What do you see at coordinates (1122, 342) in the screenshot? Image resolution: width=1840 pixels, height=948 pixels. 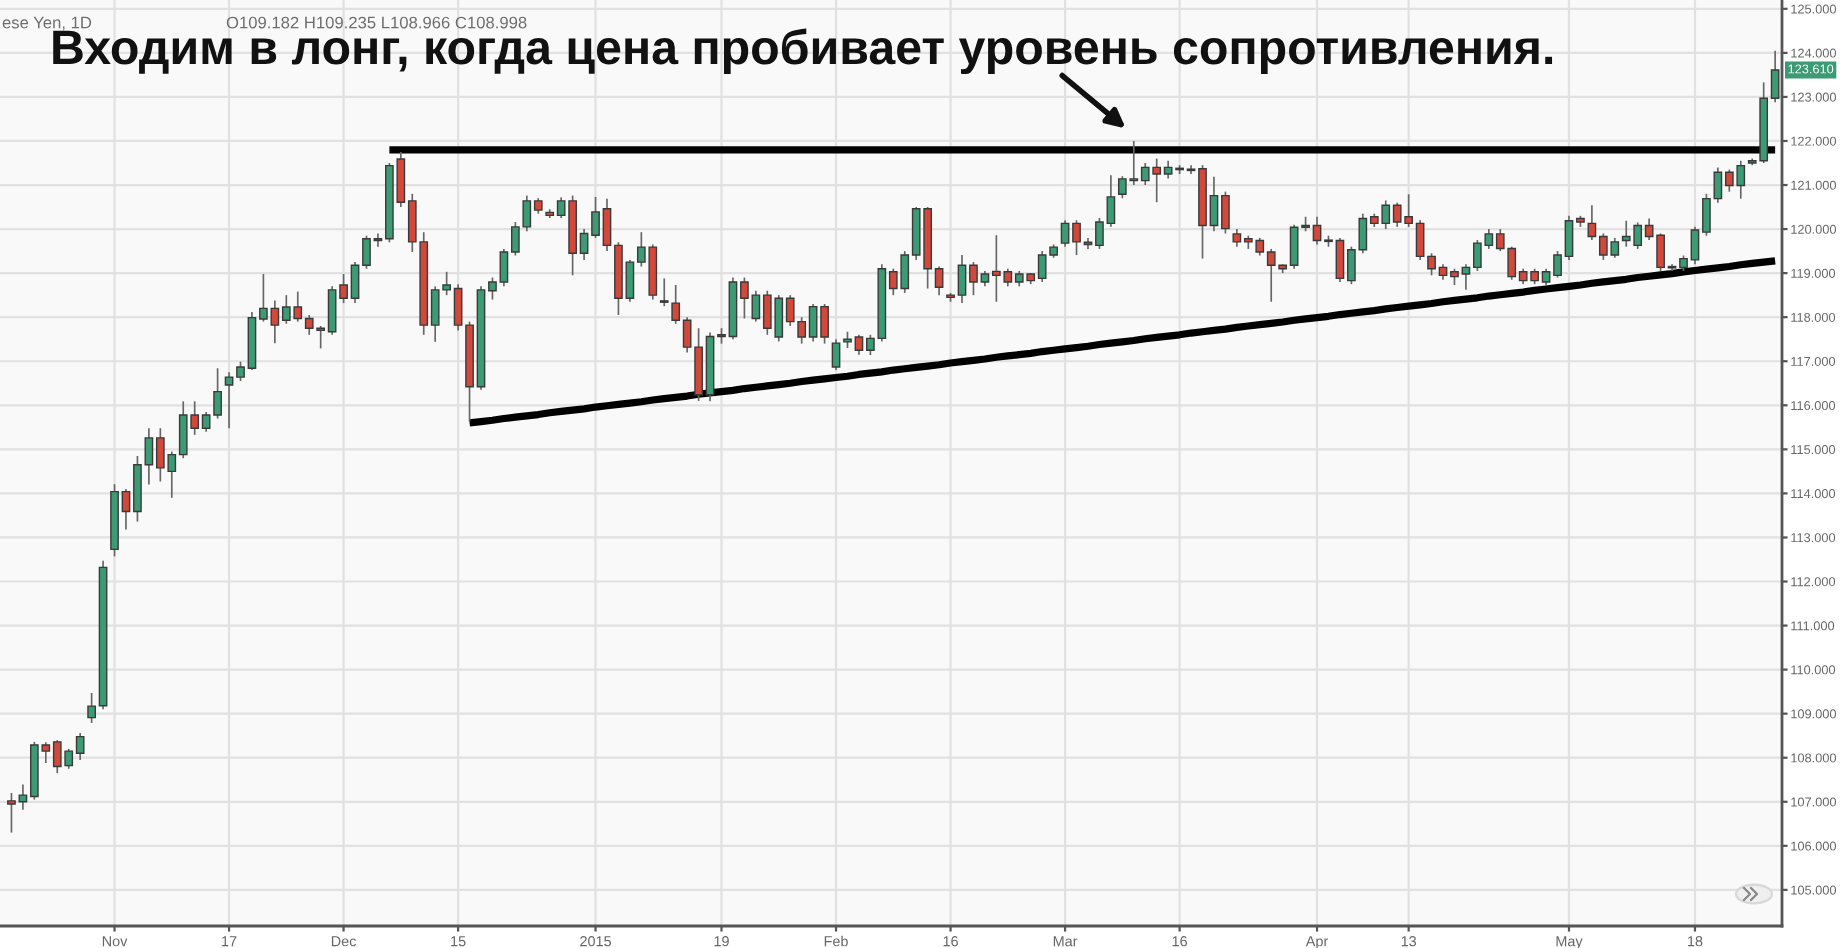 I see `line-series` at bounding box center [1122, 342].